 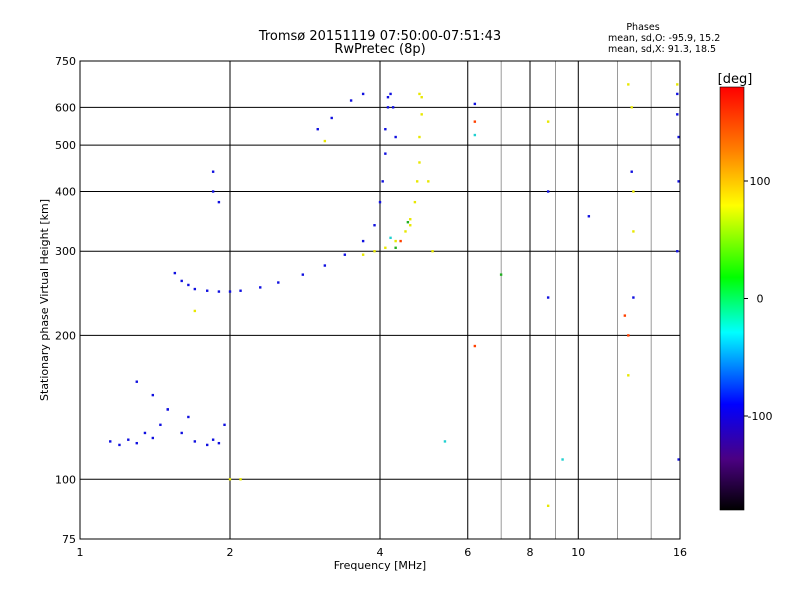 What do you see at coordinates (65, 191) in the screenshot?
I see `y-tick-label: 400` at bounding box center [65, 191].